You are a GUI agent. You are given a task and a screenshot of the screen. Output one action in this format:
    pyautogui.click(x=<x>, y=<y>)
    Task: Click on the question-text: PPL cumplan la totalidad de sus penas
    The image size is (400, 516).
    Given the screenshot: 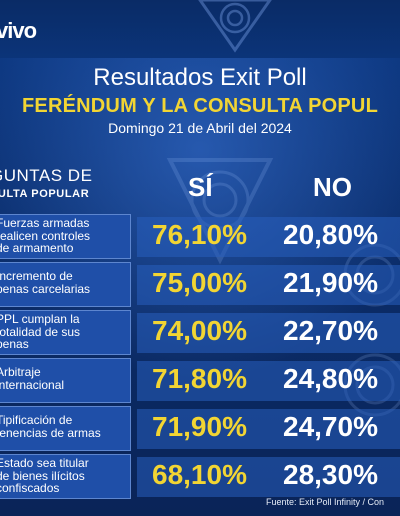 What is the action you would take?
    pyautogui.click(x=40, y=331)
    